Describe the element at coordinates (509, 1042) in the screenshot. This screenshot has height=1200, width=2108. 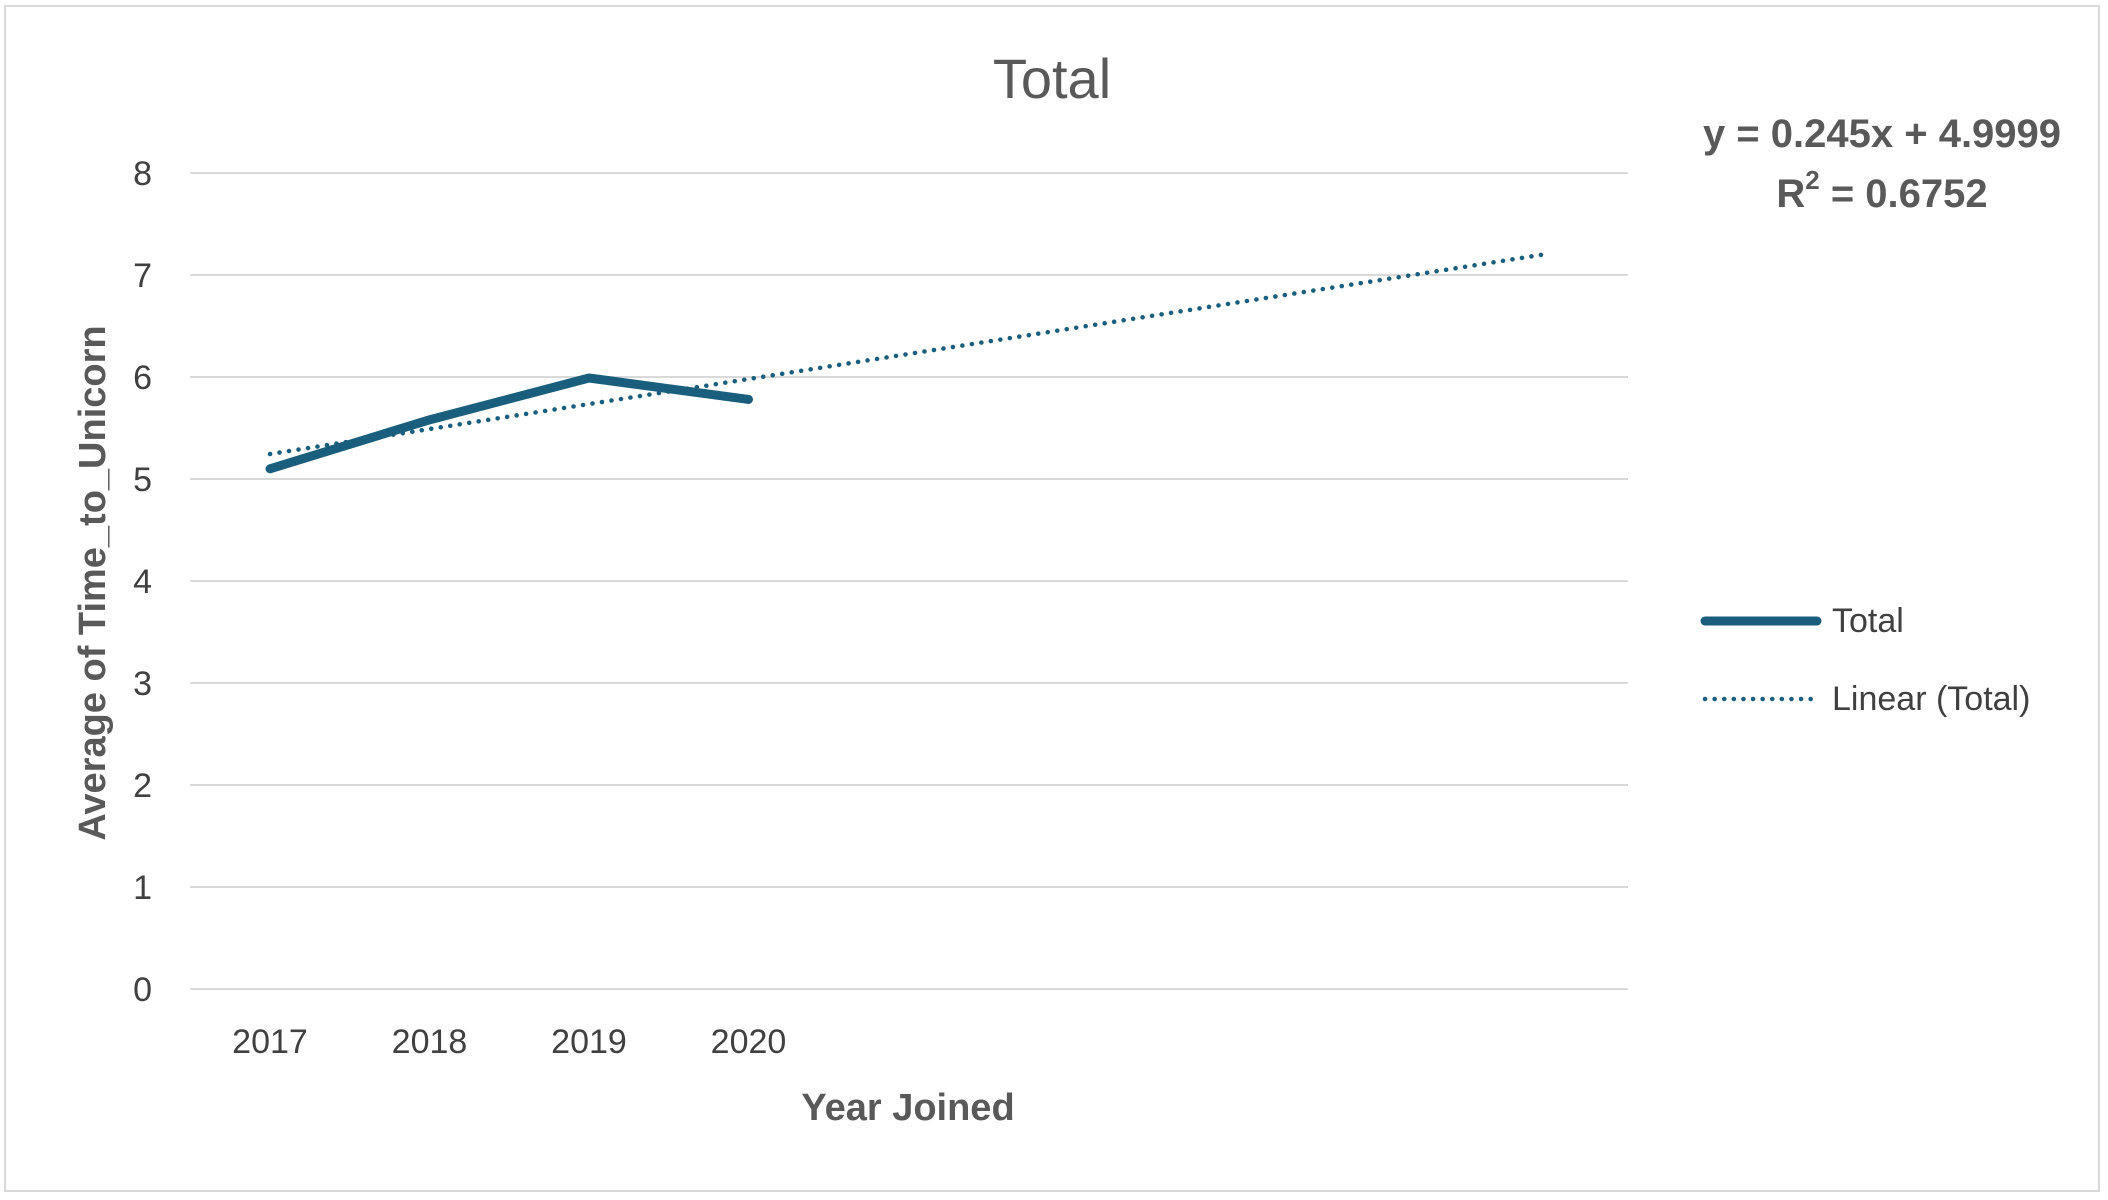
I see `x-tick-labels: 2017 2018 2019 2020` at that location.